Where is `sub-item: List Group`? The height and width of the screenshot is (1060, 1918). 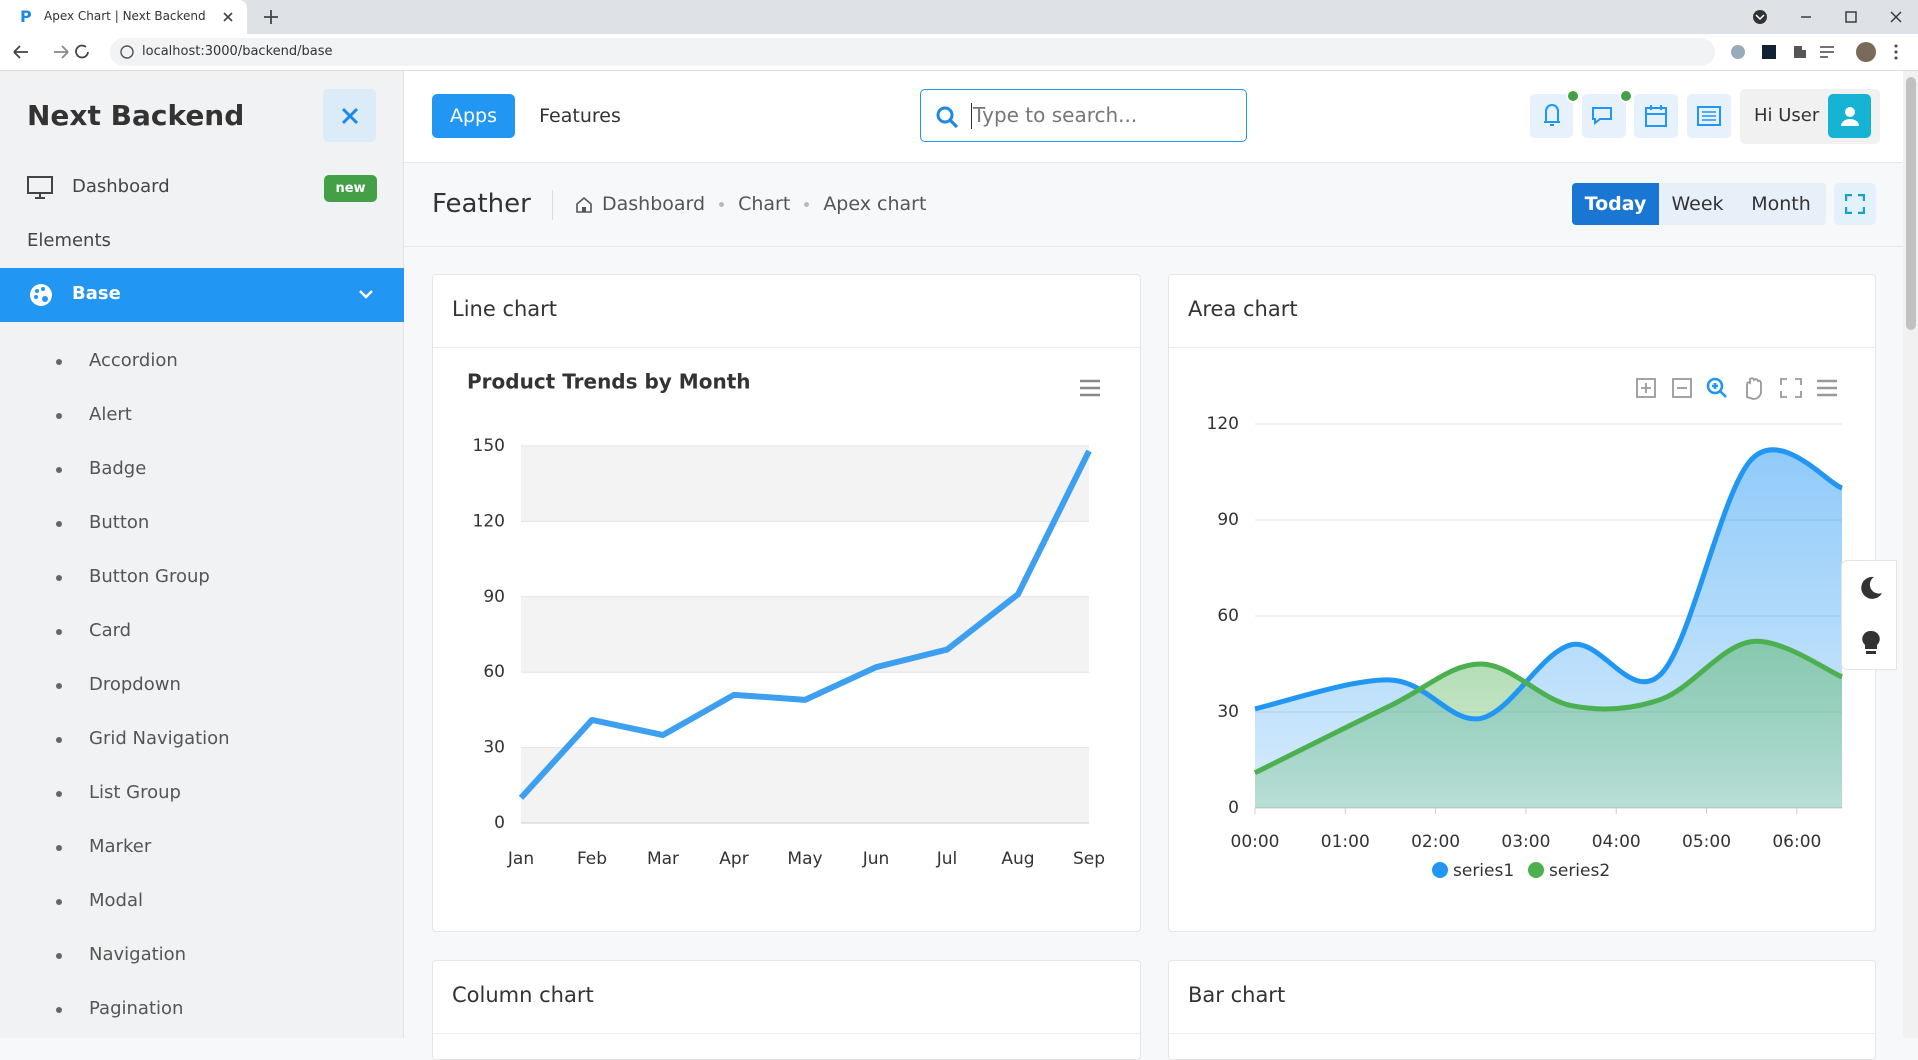 sub-item: List Group is located at coordinates (135, 792).